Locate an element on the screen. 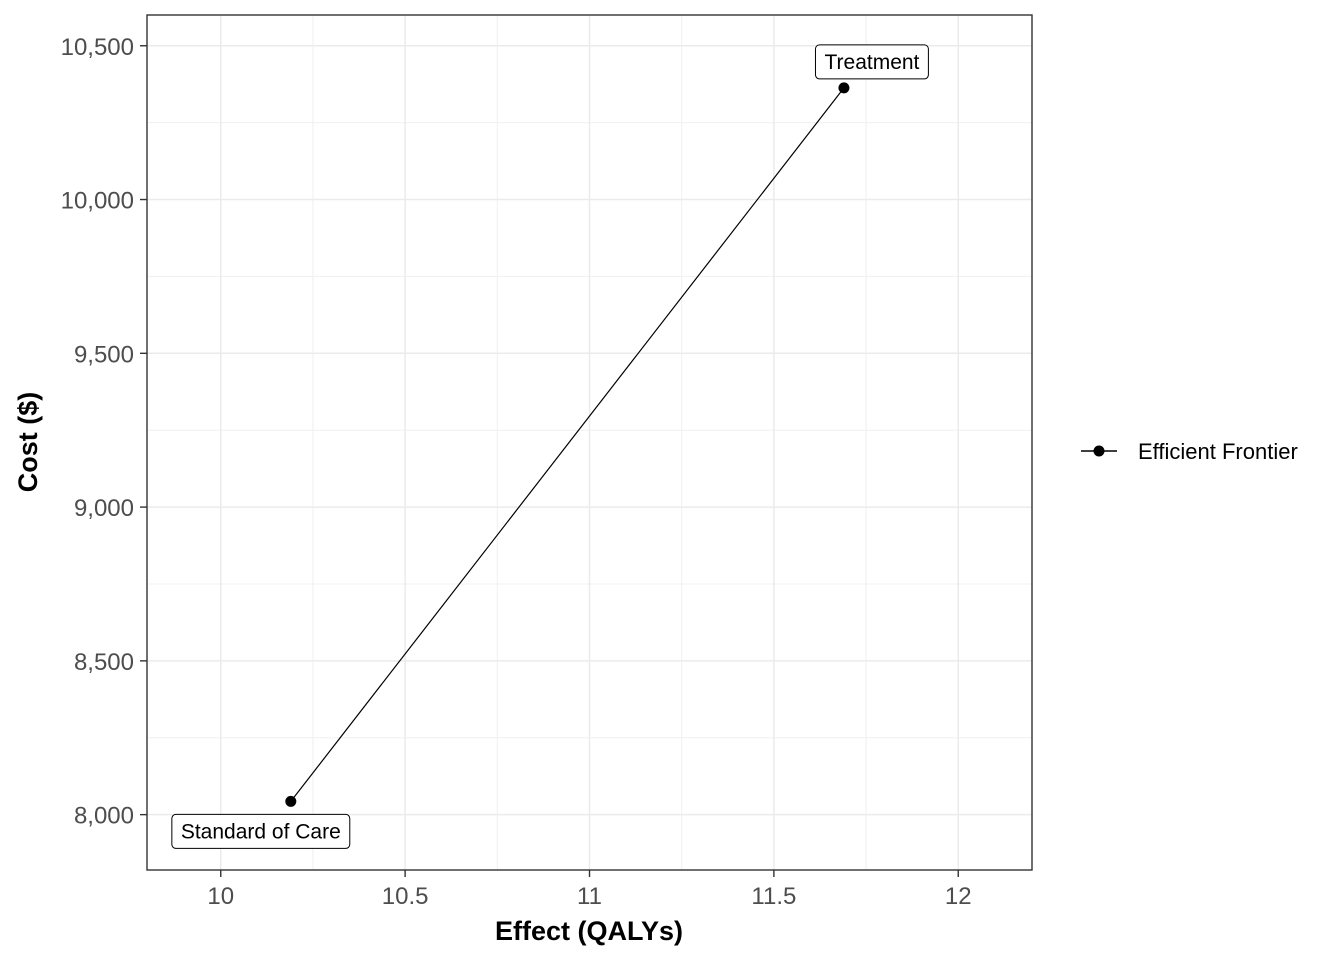 The width and height of the screenshot is (1344, 960). x-tick-label: 11 is located at coordinates (589, 896).